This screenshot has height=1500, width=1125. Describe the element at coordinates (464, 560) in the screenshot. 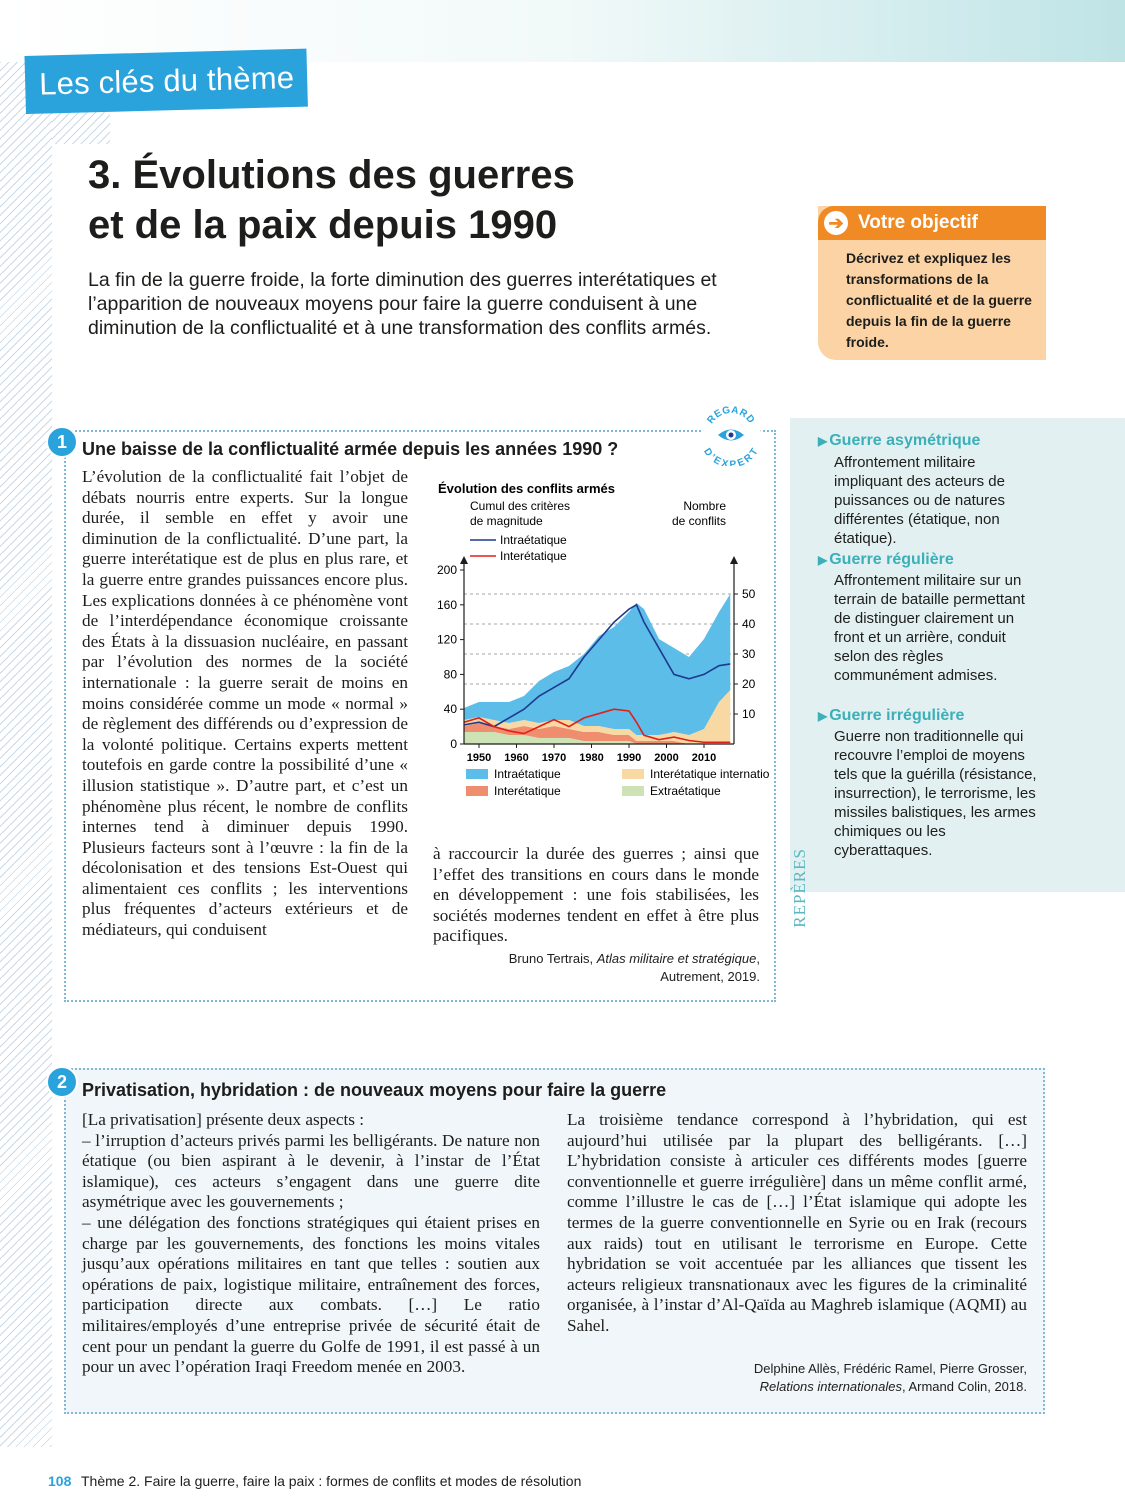

I see `left-axis-arrow` at that location.